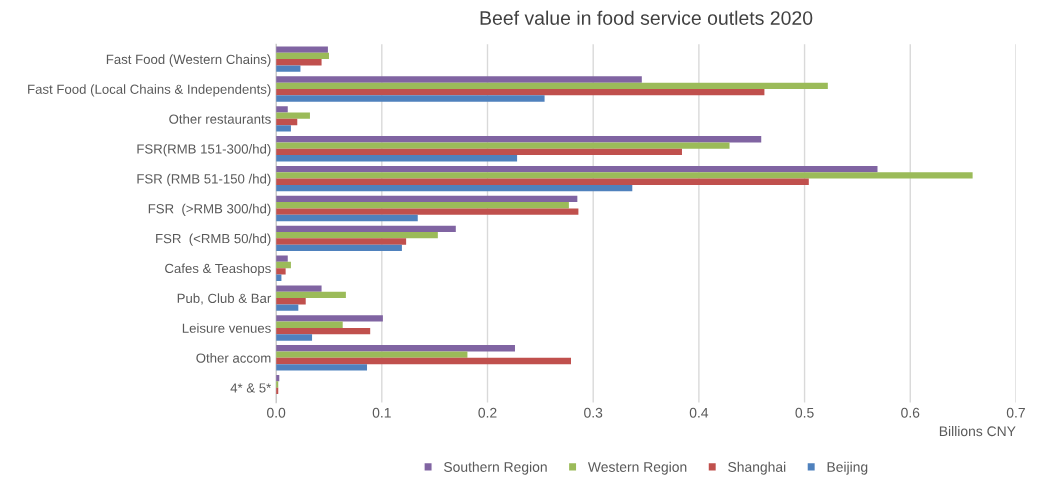 This screenshot has width=1042, height=491. What do you see at coordinates (220, 119) in the screenshot?
I see `y-tick-label: Other restaurants` at bounding box center [220, 119].